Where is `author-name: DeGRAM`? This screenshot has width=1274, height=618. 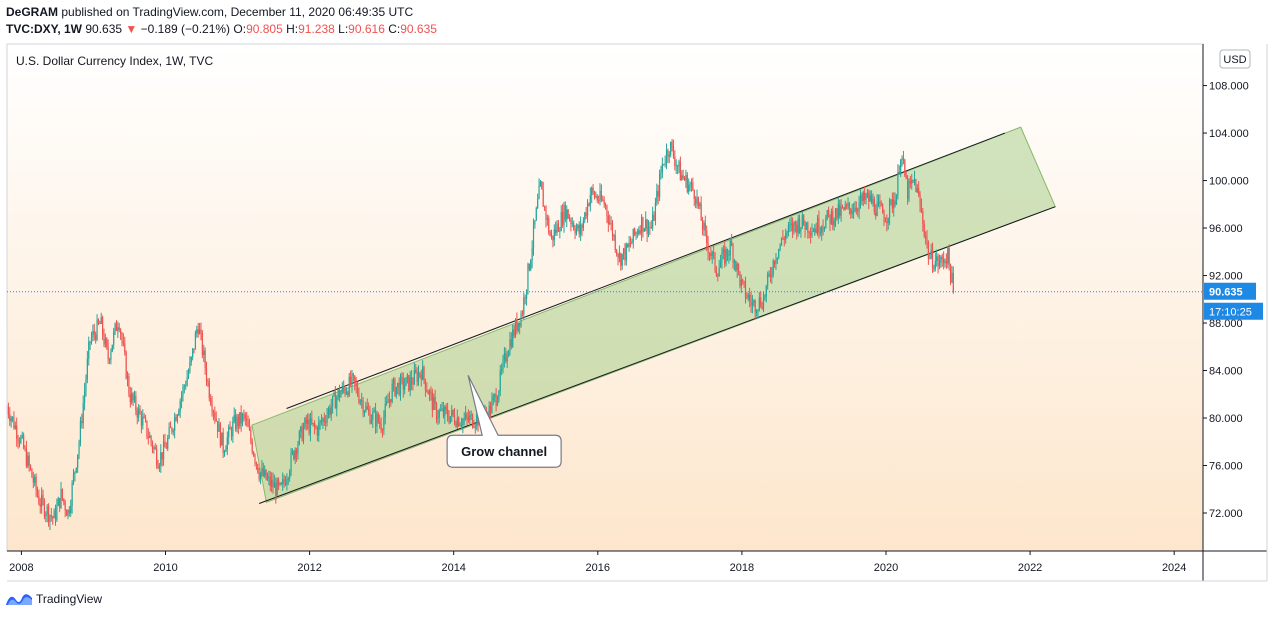
author-name: DeGRAM is located at coordinates (32, 12).